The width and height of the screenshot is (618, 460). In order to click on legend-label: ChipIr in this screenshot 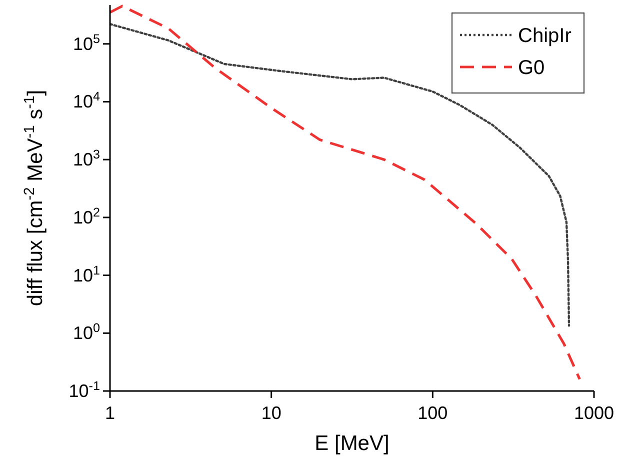, I will do `click(545, 36)`.